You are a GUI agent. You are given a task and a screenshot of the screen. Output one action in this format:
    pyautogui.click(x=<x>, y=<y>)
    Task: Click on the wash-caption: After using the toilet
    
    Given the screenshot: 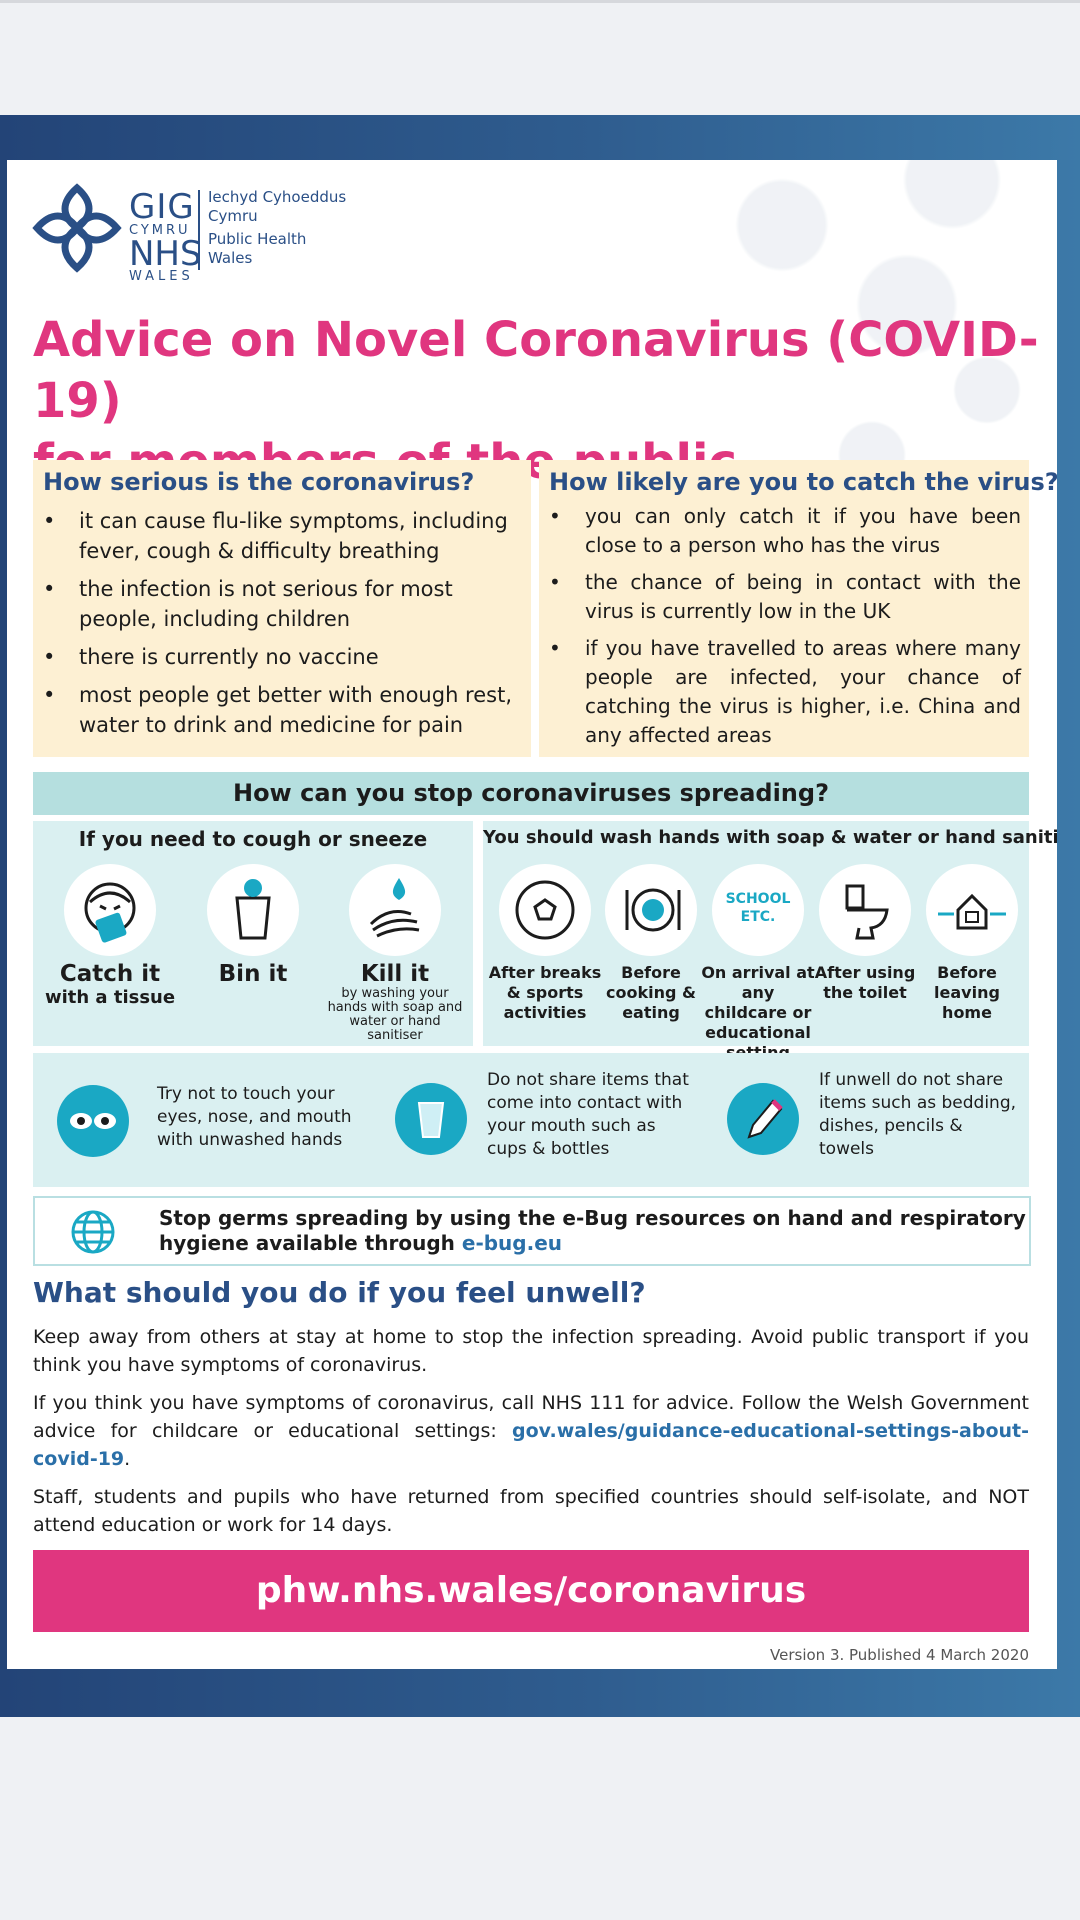 What is the action you would take?
    pyautogui.click(x=865, y=982)
    